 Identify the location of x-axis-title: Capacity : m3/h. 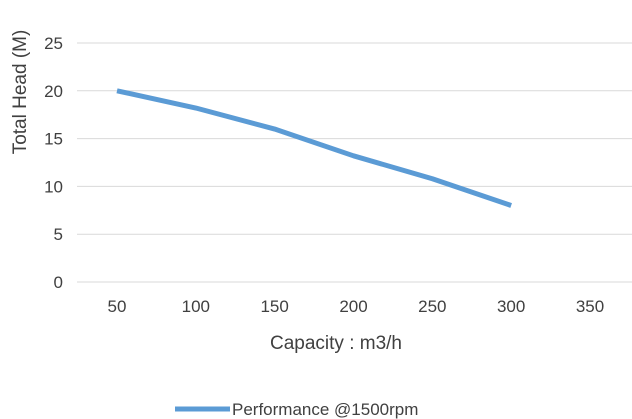
(336, 343).